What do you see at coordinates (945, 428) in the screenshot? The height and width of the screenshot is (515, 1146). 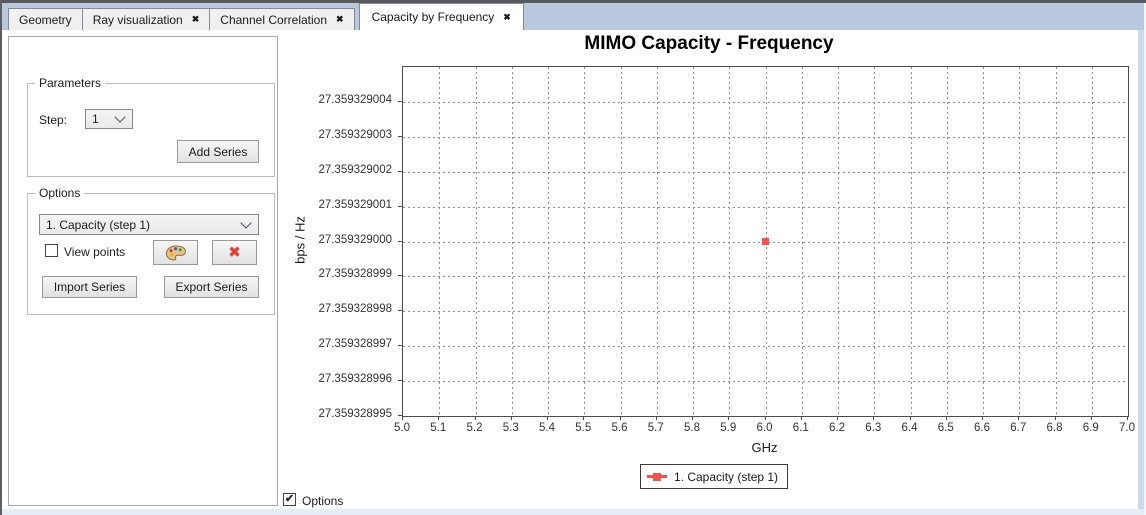 I see `x-tick-label: 6.5` at bounding box center [945, 428].